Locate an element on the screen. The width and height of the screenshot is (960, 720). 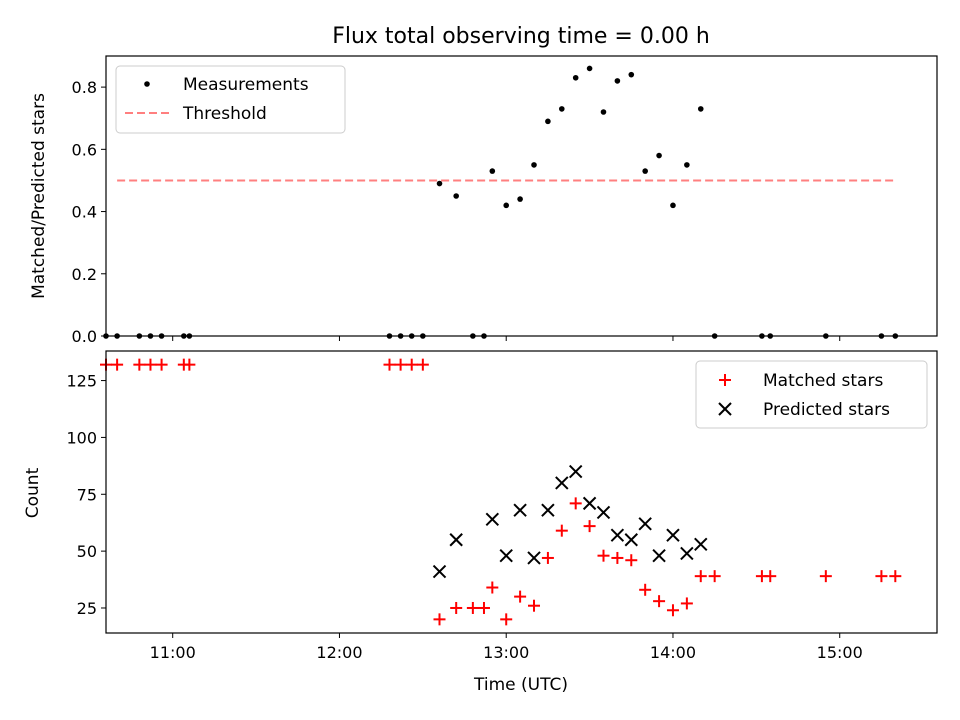
legend-matched-label: Matched stars is located at coordinates (823, 381).